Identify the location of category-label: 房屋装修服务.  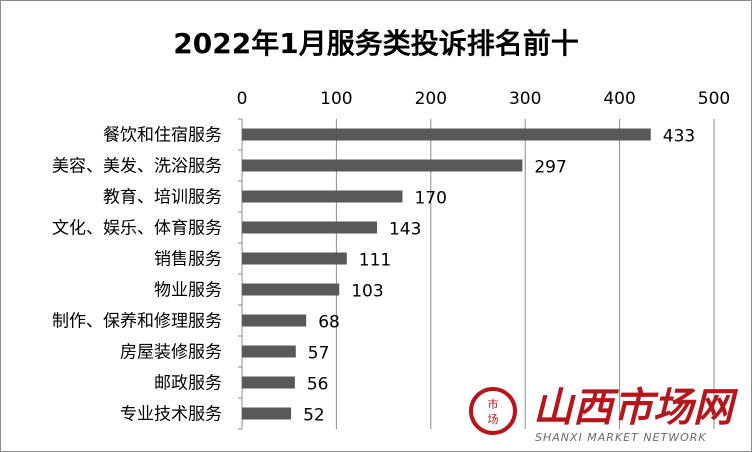
(171, 353).